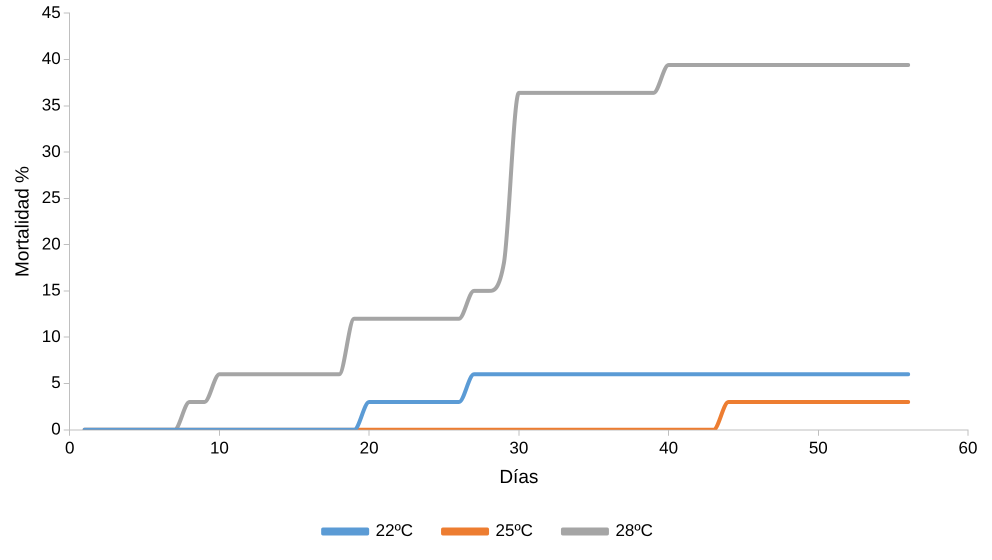 The height and width of the screenshot is (560, 992). Describe the element at coordinates (518, 448) in the screenshot. I see `x-tick-label: 30` at that location.